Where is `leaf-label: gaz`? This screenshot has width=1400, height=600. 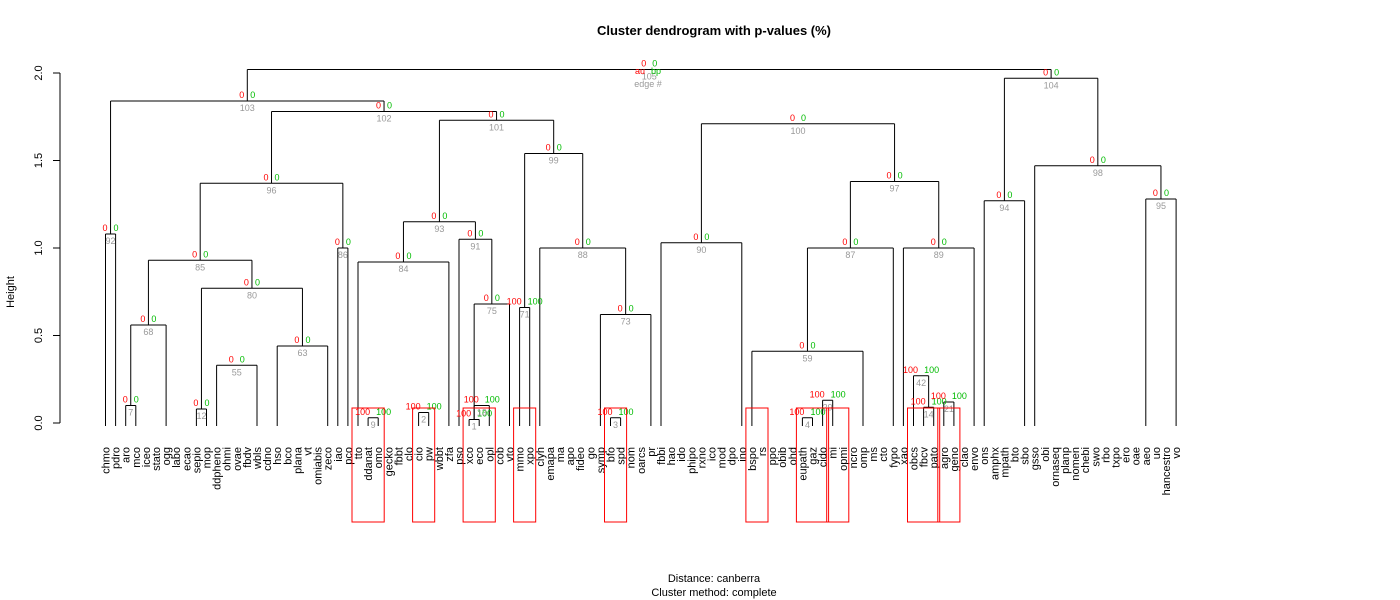 leaf-label: gaz is located at coordinates (814, 456).